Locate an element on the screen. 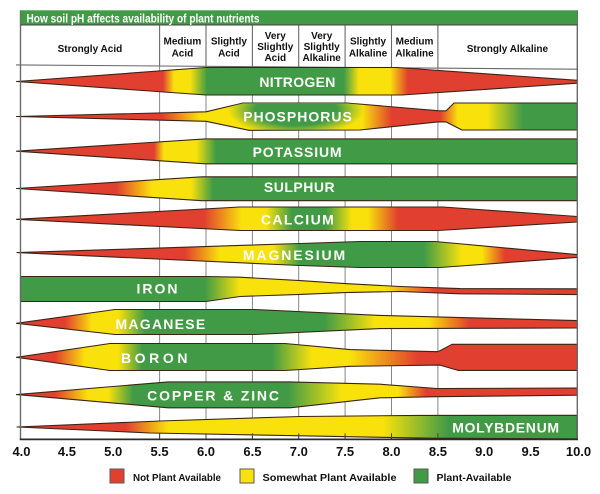 This screenshot has width=600, height=494. svg-text: Not Plant Available is located at coordinates (177, 478).